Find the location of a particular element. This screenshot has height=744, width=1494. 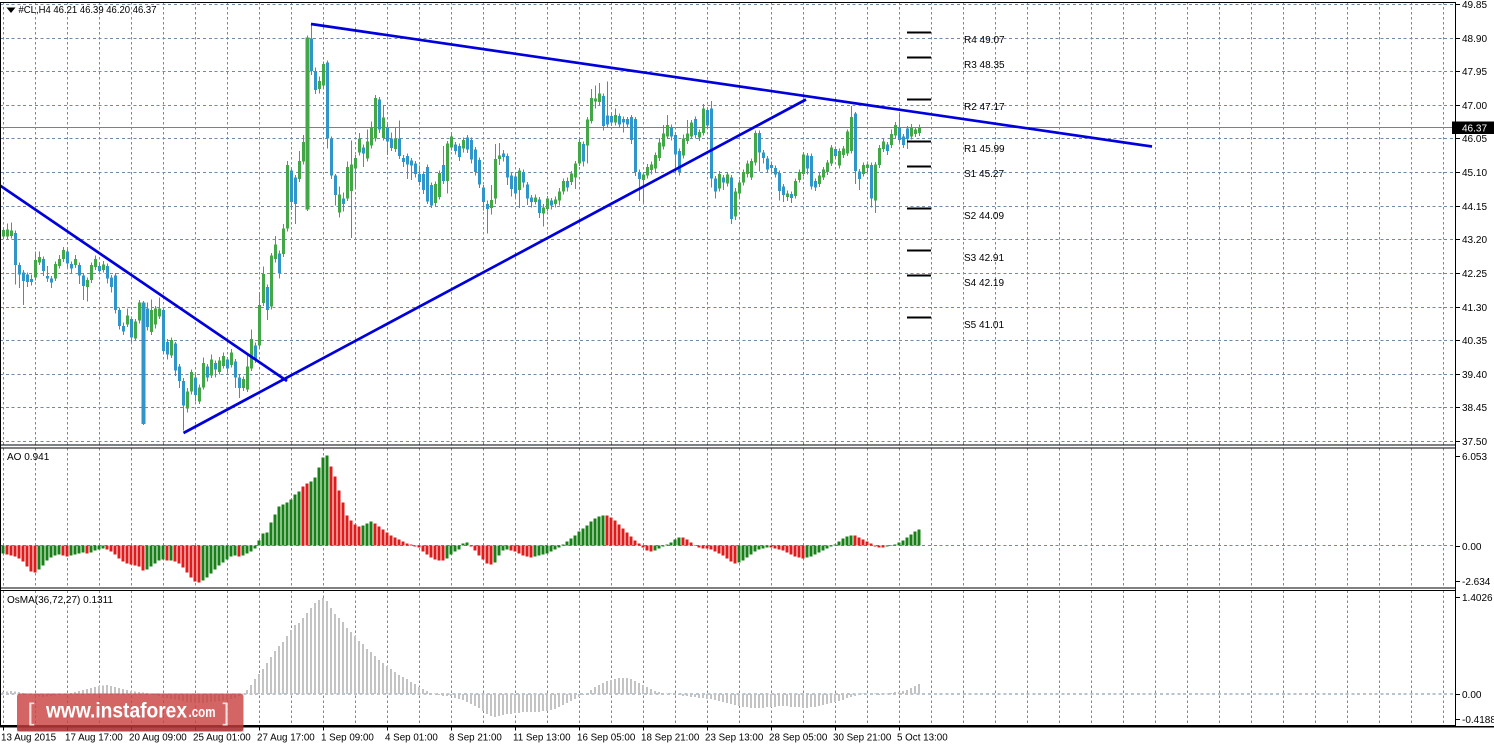

svg-text: S3 42.91 is located at coordinates (984, 258).